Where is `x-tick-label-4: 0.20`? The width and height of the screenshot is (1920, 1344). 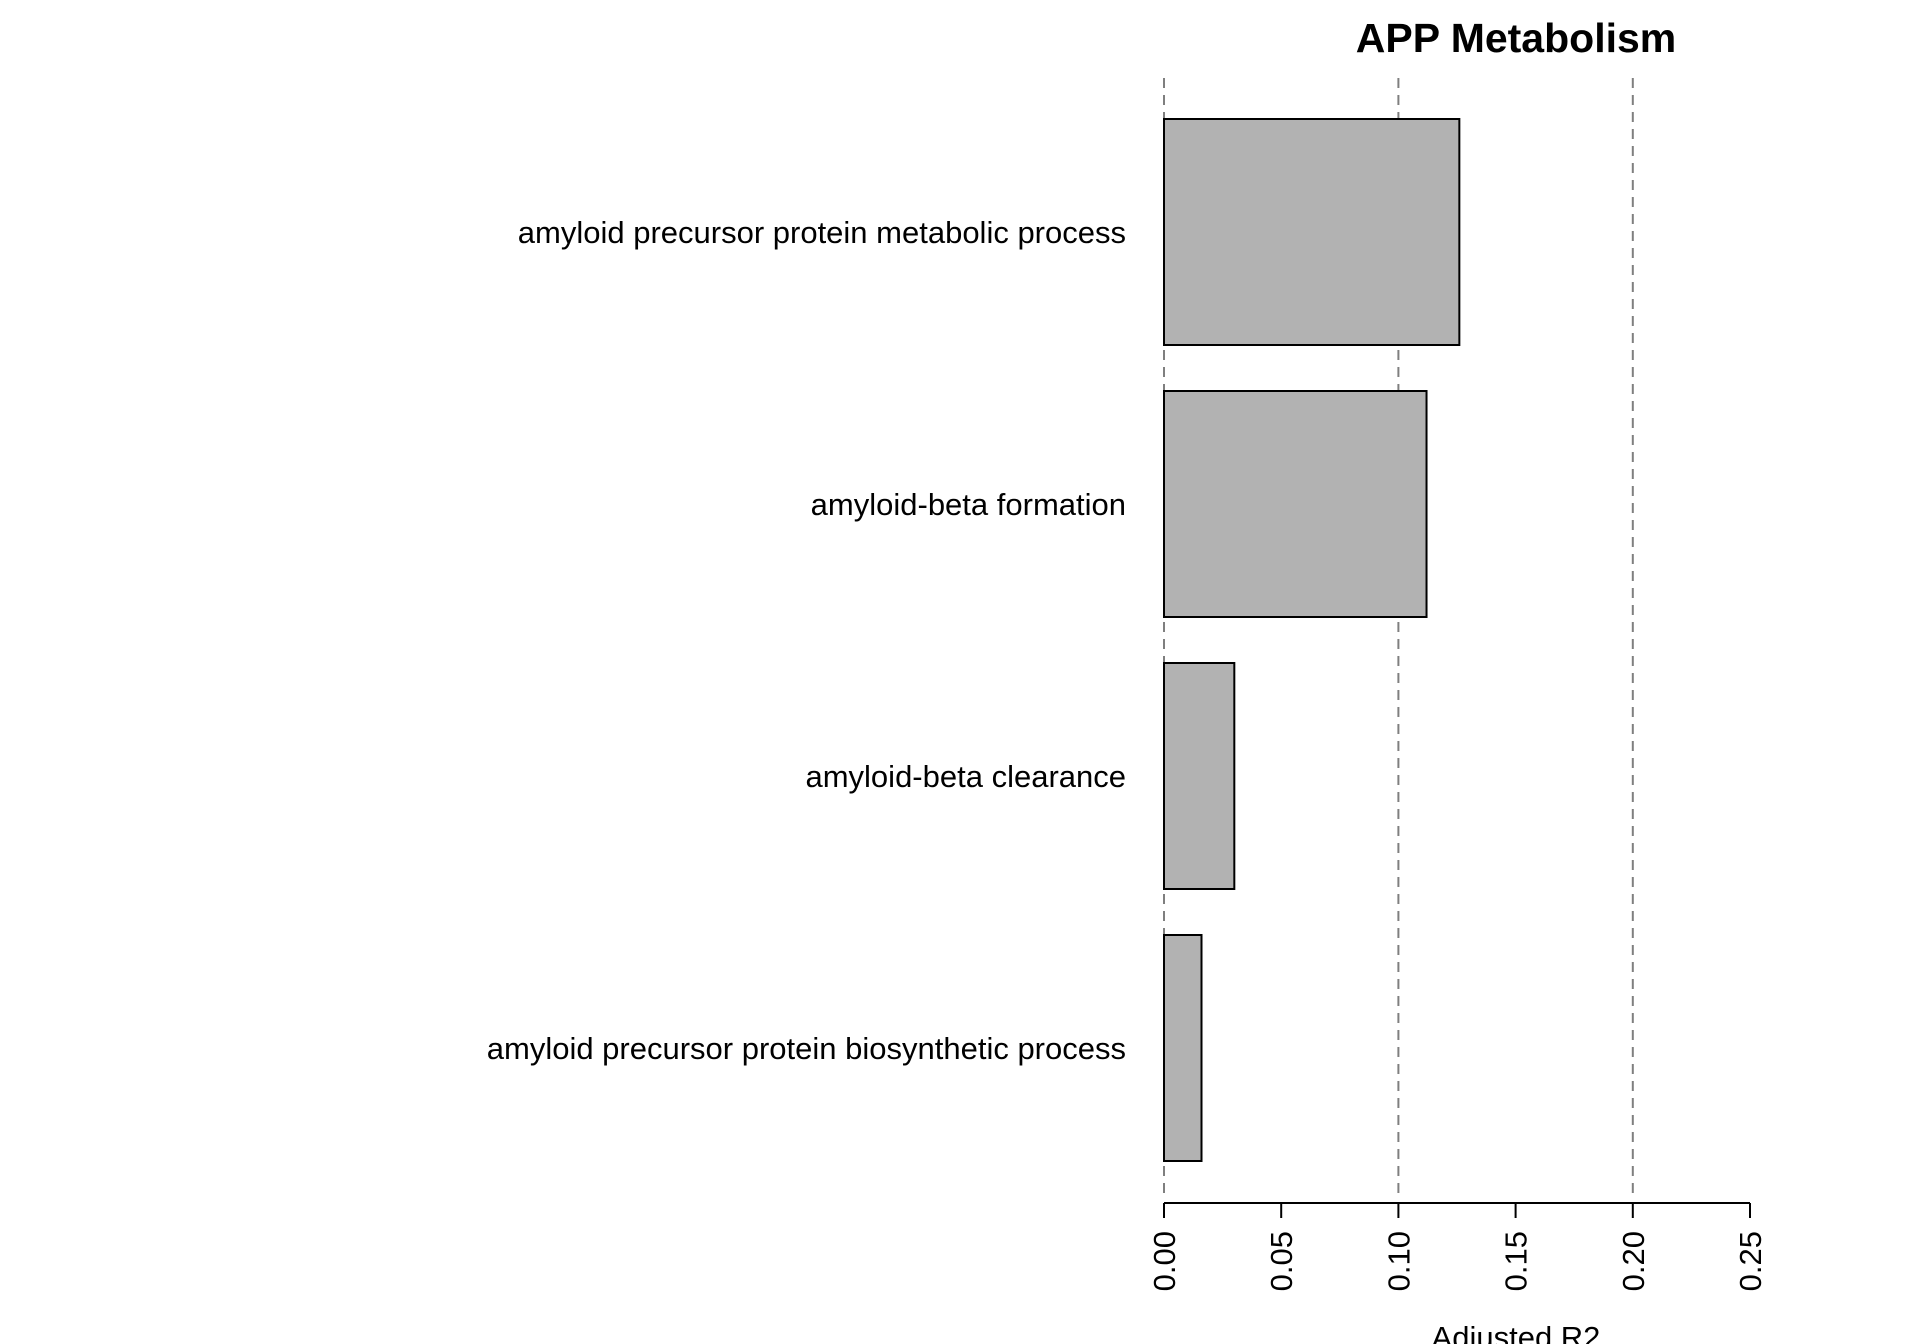
x-tick-label-4: 0.20 is located at coordinates (1633, 1261).